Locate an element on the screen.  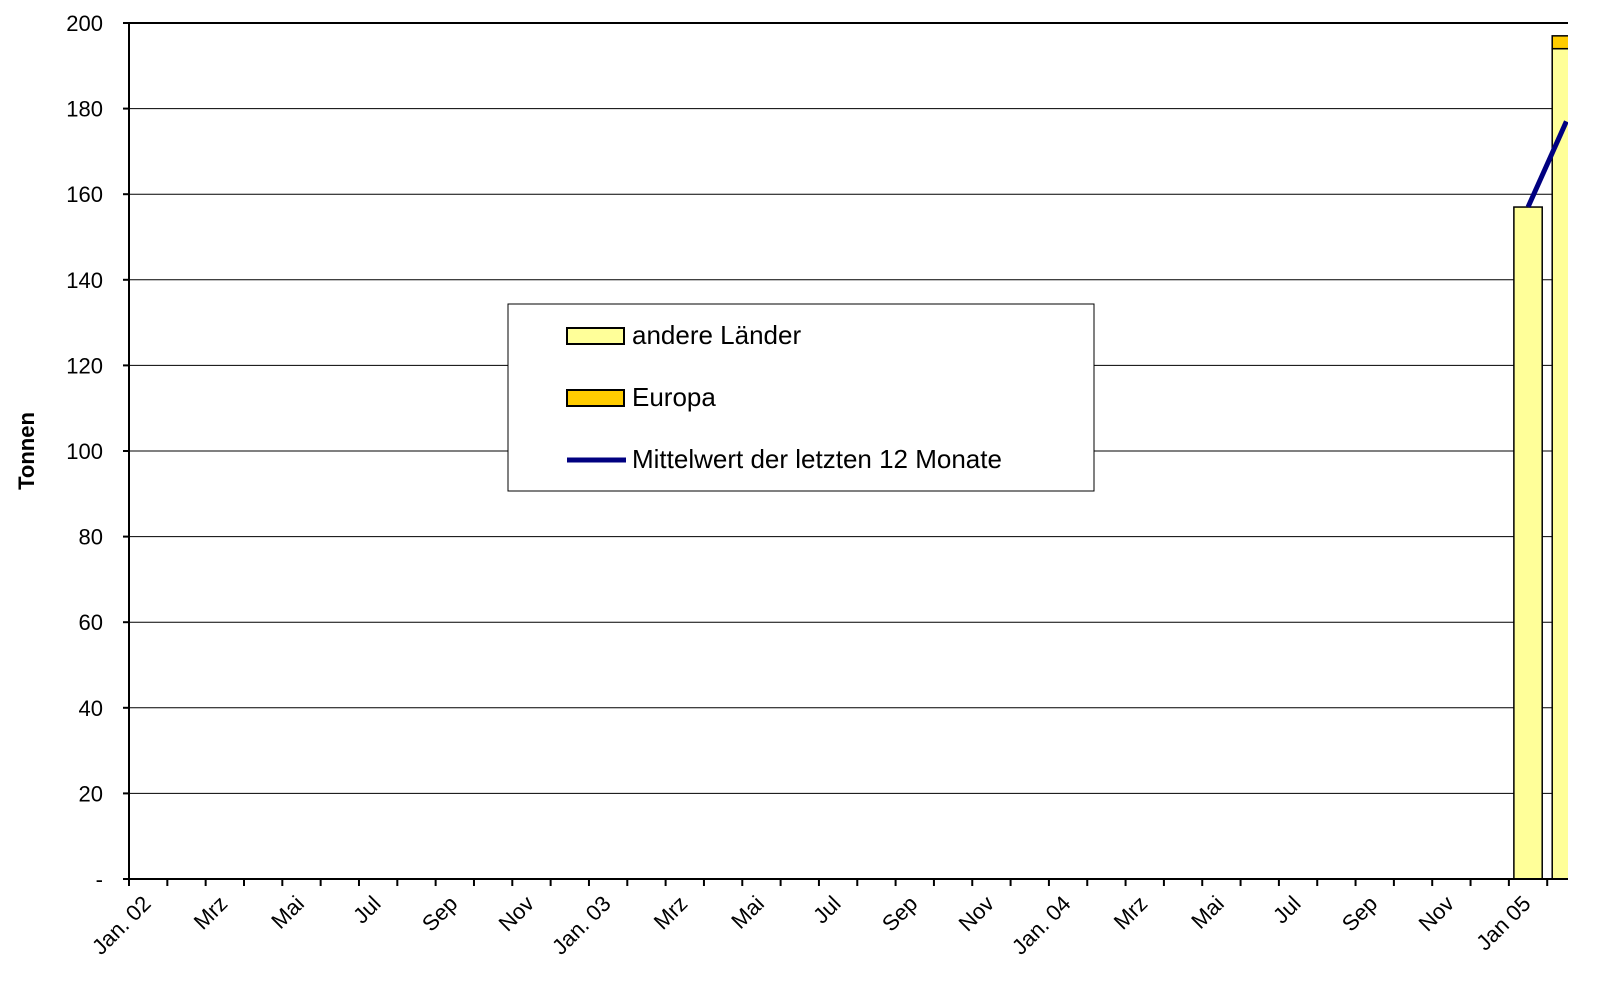
x-tick-label: Jan 05 is located at coordinates (1503, 923).